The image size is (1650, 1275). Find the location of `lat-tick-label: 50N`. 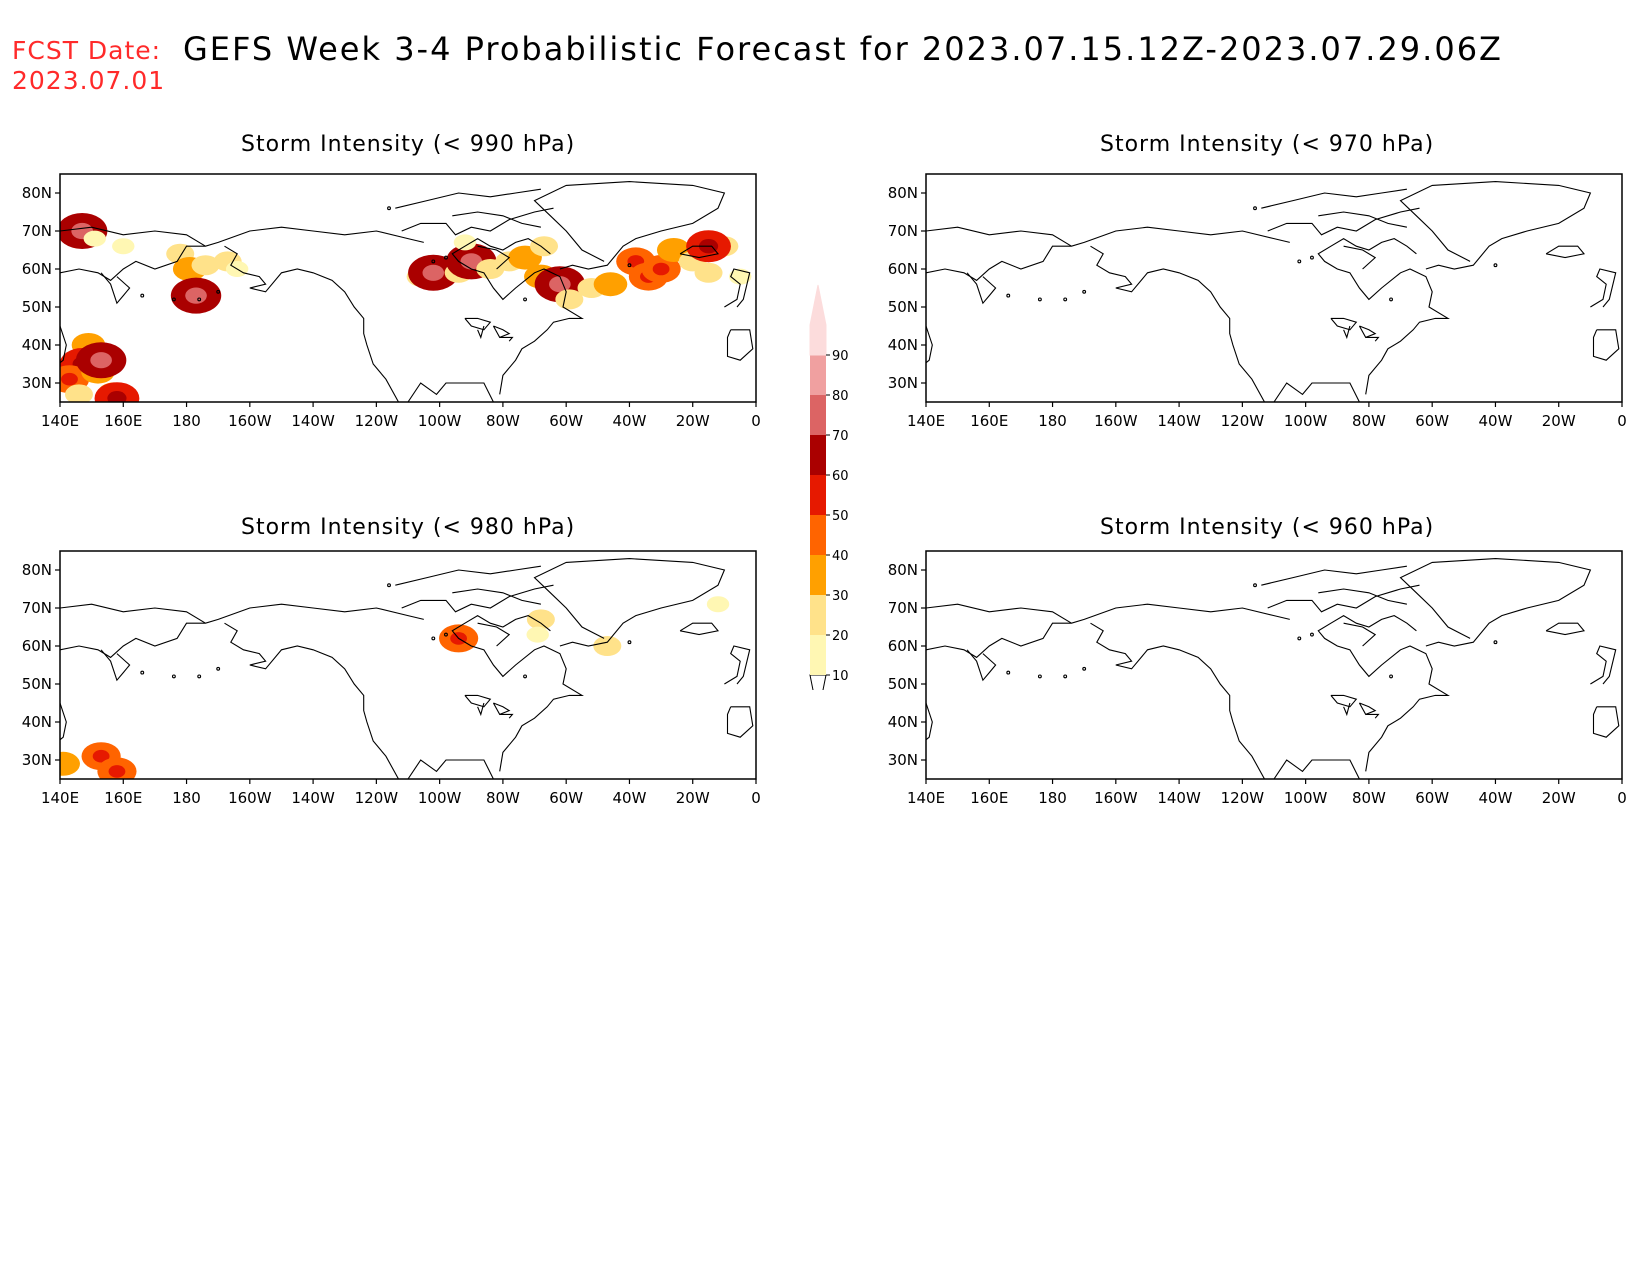

lat-tick-label: 50N is located at coordinates (903, 307).